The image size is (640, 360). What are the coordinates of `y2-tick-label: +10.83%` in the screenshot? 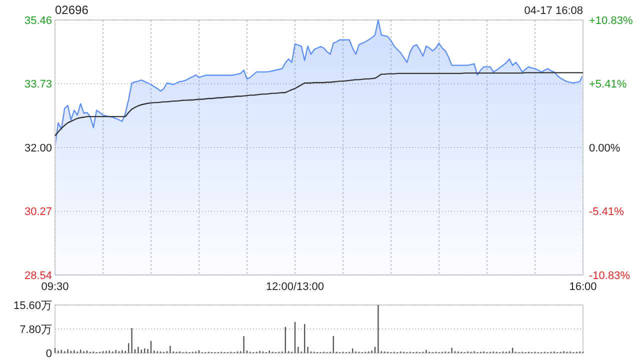 It's located at (611, 20).